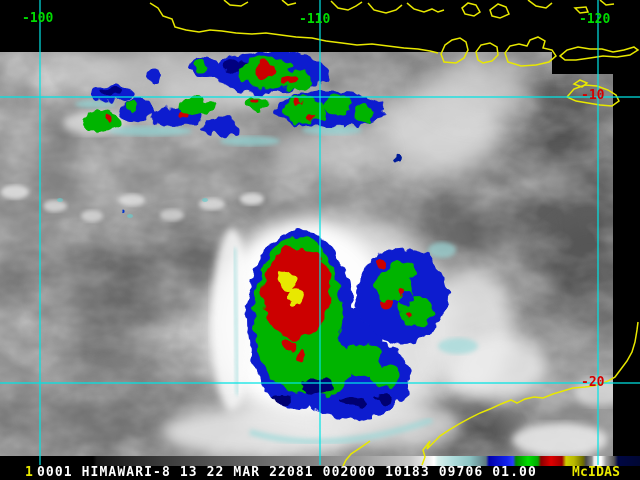 The width and height of the screenshot is (640, 480). I want to click on longitude-label: -100, so click(38, 18).